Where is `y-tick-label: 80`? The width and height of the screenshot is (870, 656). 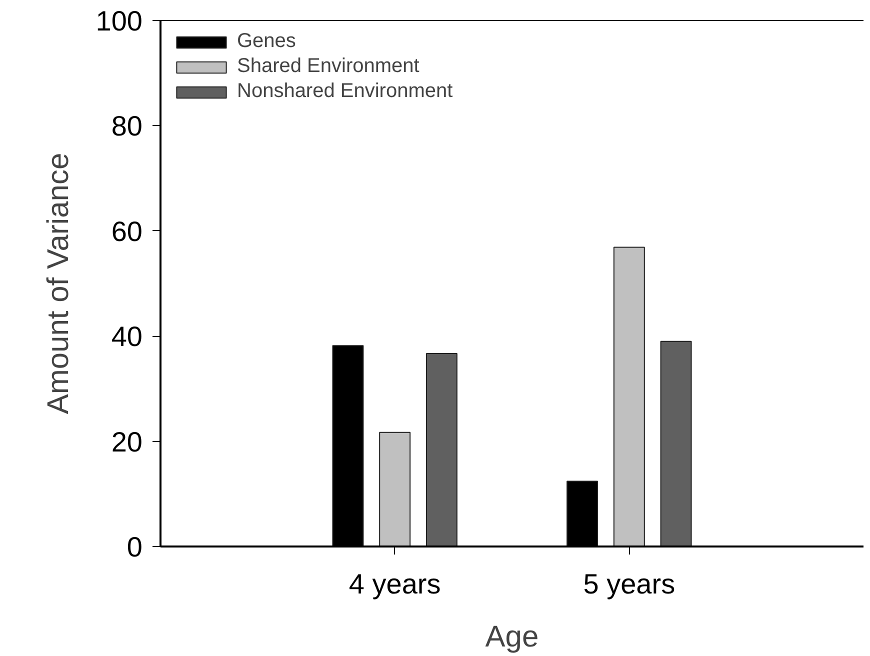 y-tick-label: 80 is located at coordinates (127, 126).